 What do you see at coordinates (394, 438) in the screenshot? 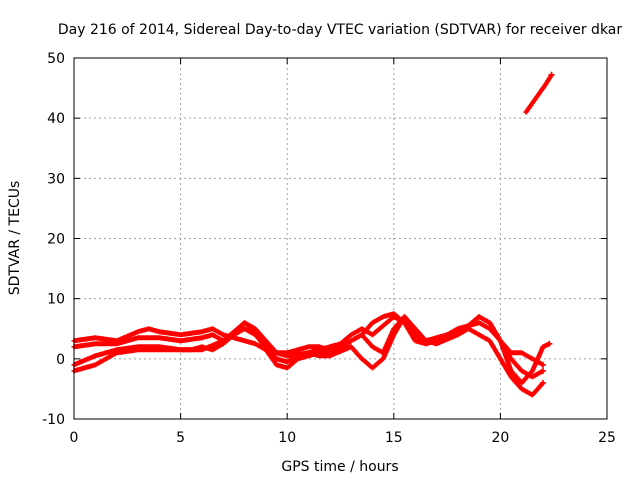
I see `x-tick-label: 15` at bounding box center [394, 438].